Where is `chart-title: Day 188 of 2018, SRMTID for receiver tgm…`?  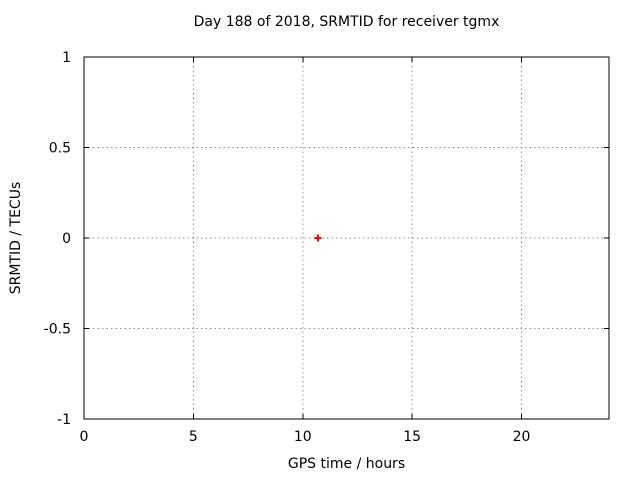 chart-title: Day 188 of 2018, SRMTID for receiver tgm… is located at coordinates (346, 22).